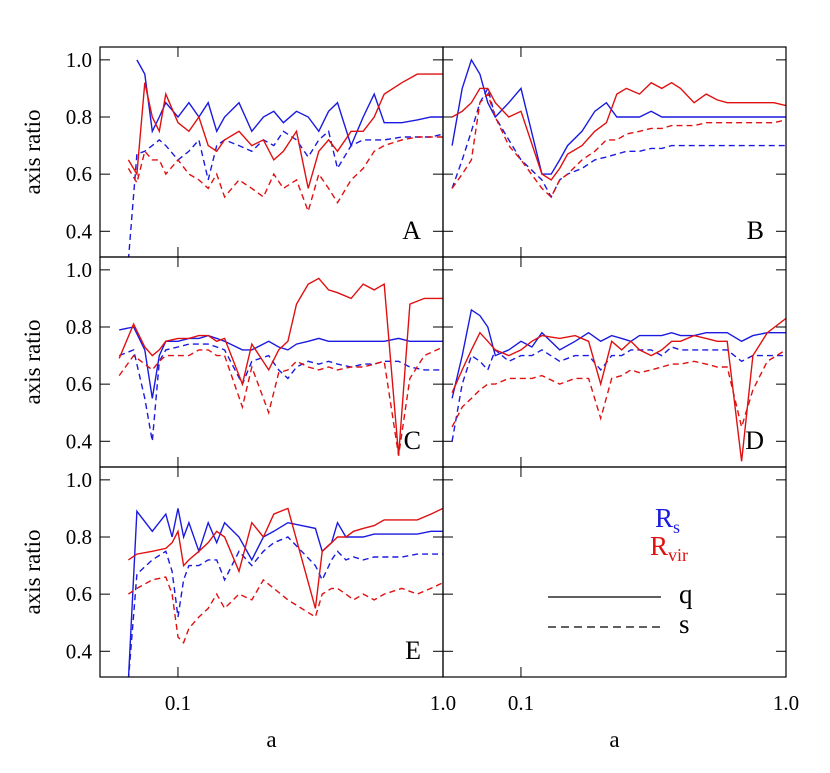 The width and height of the screenshot is (830, 773). I want to click on legend-subscript: vir, so click(678, 555).